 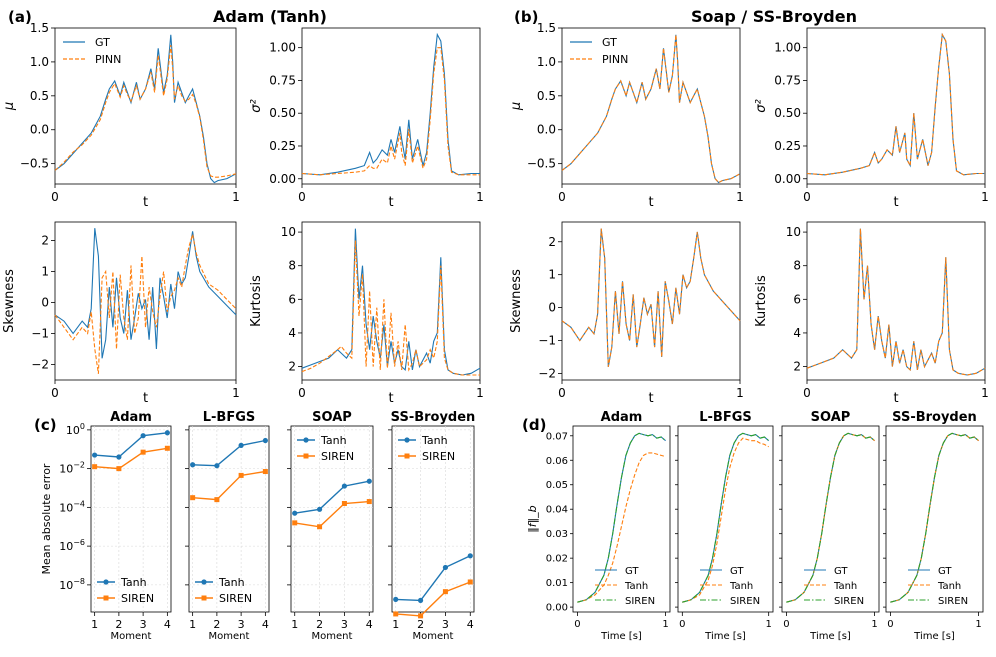 I want to click on panel-b-sub3-ytick-label: 4, so click(x=797, y=333).